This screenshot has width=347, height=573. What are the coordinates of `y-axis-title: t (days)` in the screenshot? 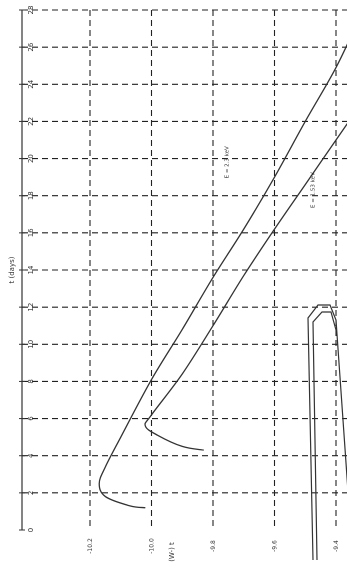 It's located at (12, 269).